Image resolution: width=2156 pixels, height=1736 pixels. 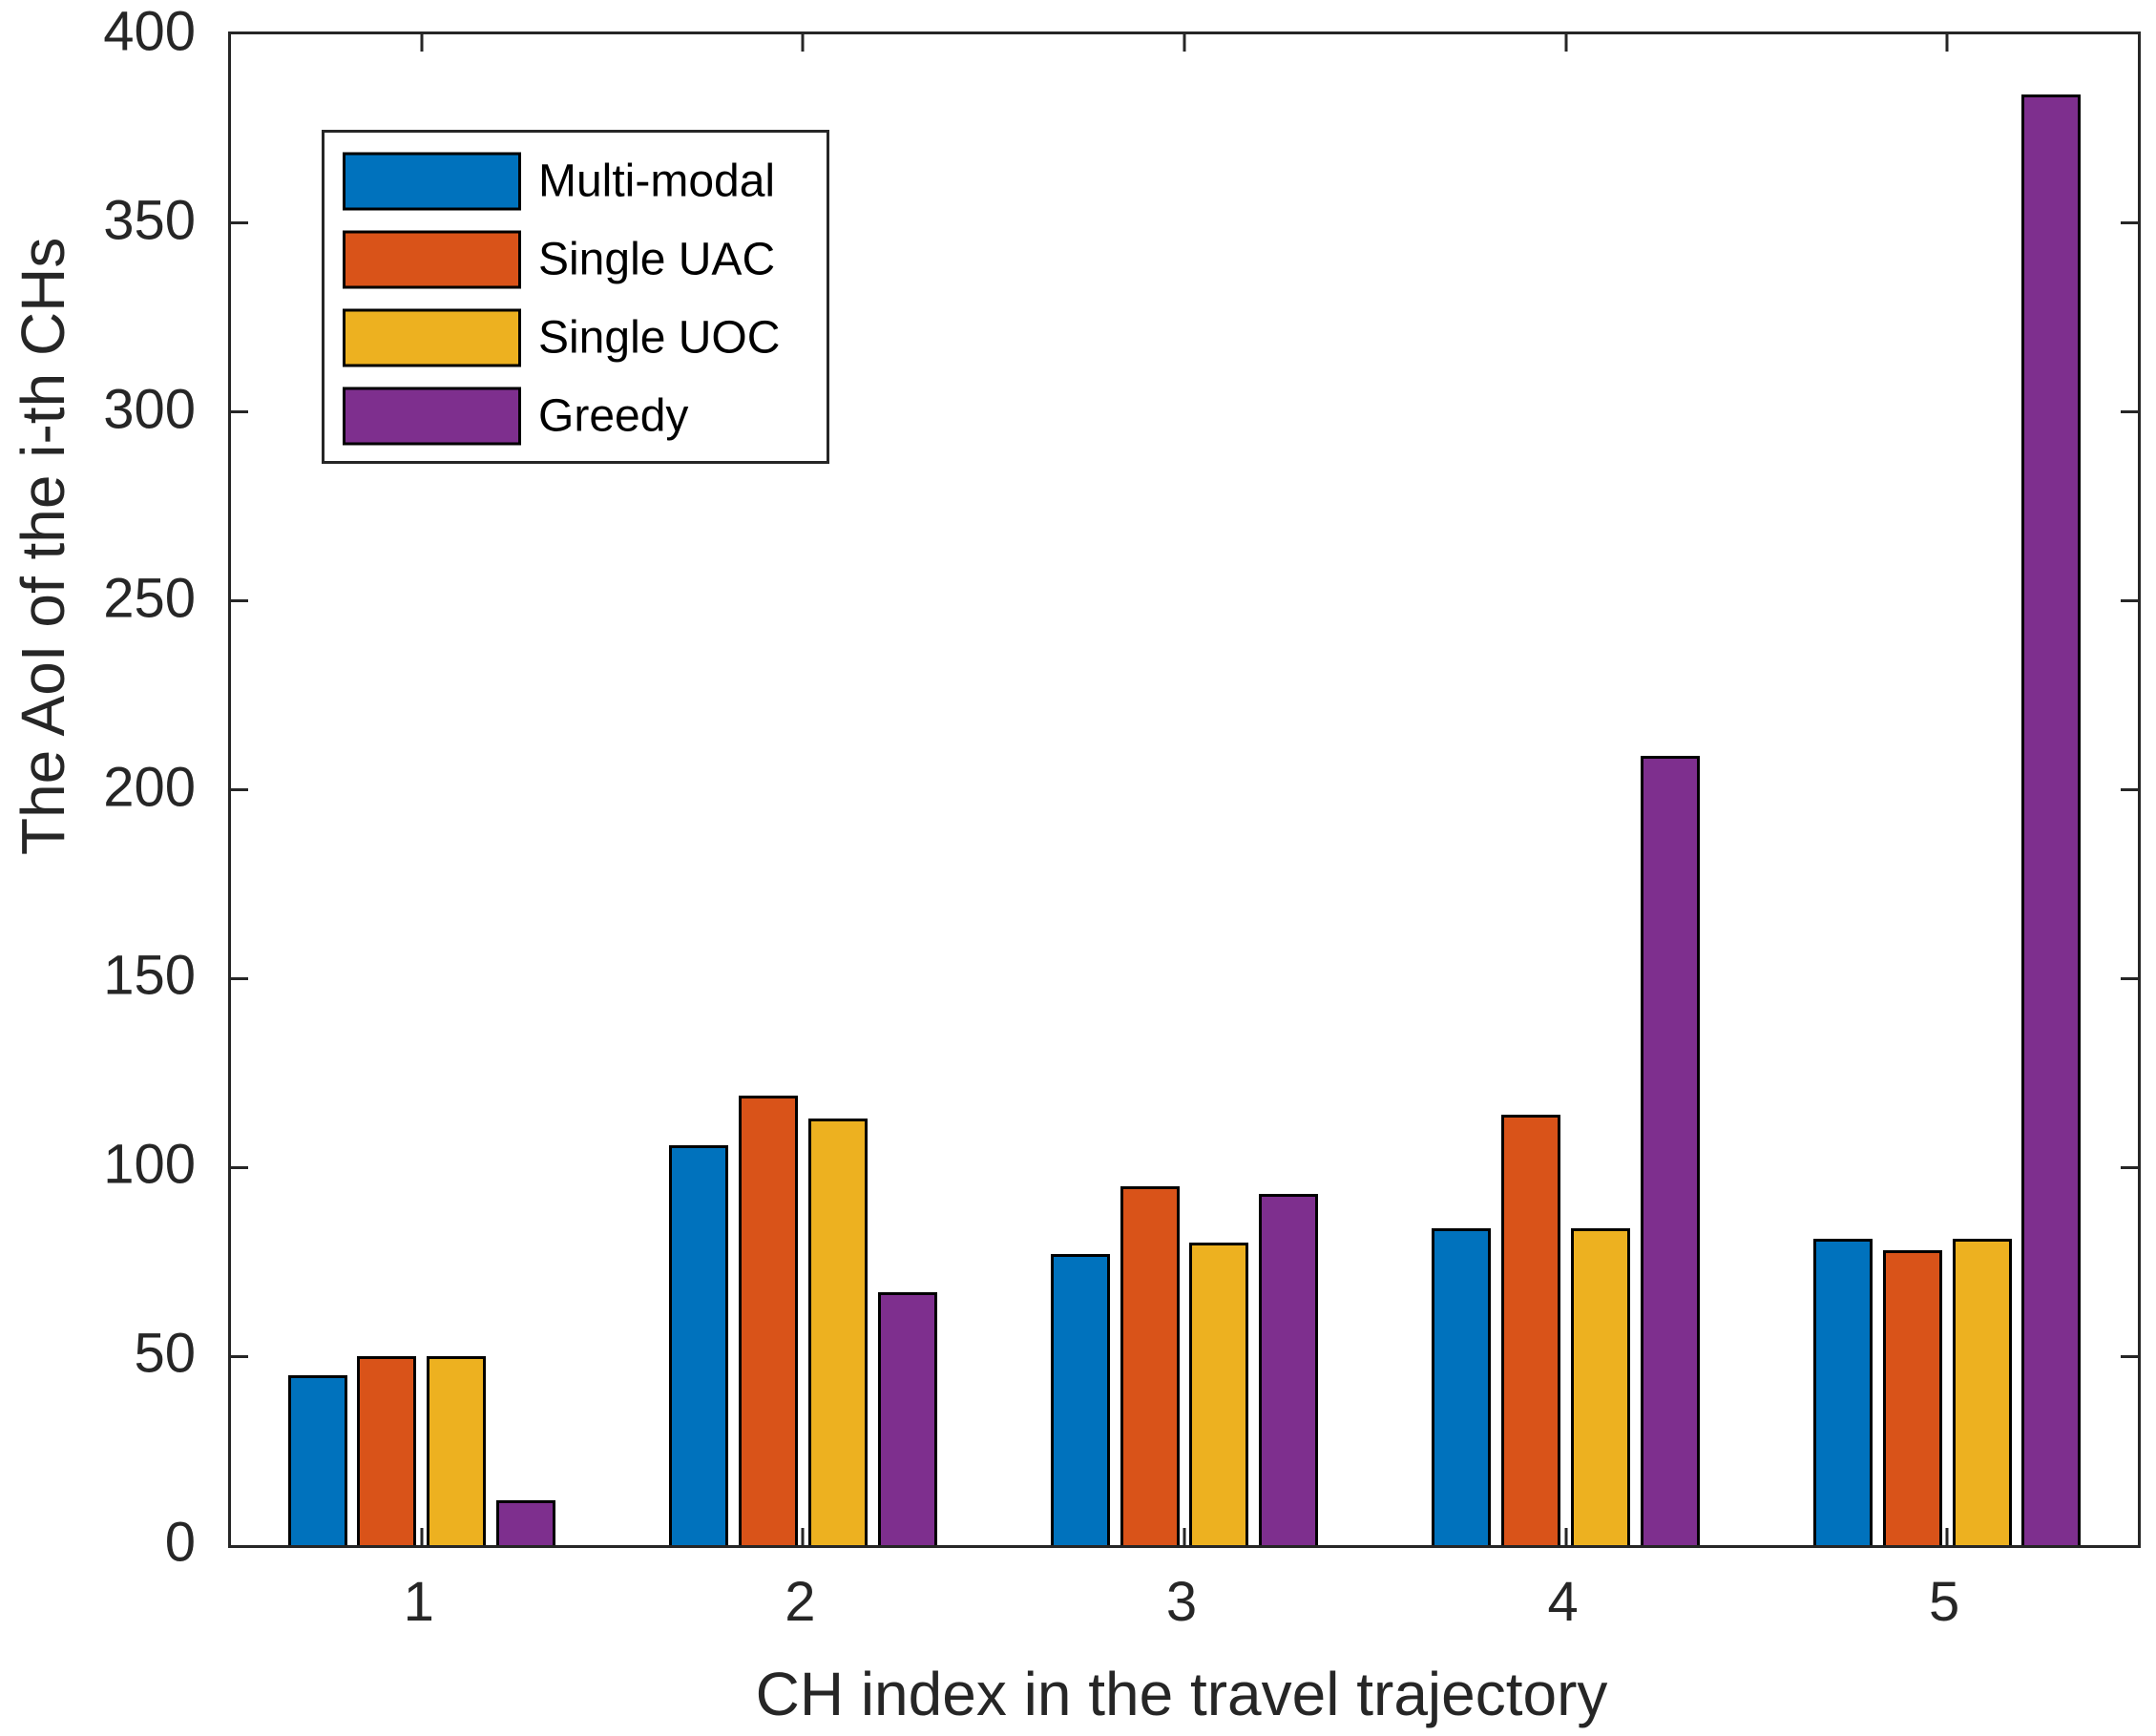 I want to click on y-tick-label-400: 400, so click(x=149, y=31).